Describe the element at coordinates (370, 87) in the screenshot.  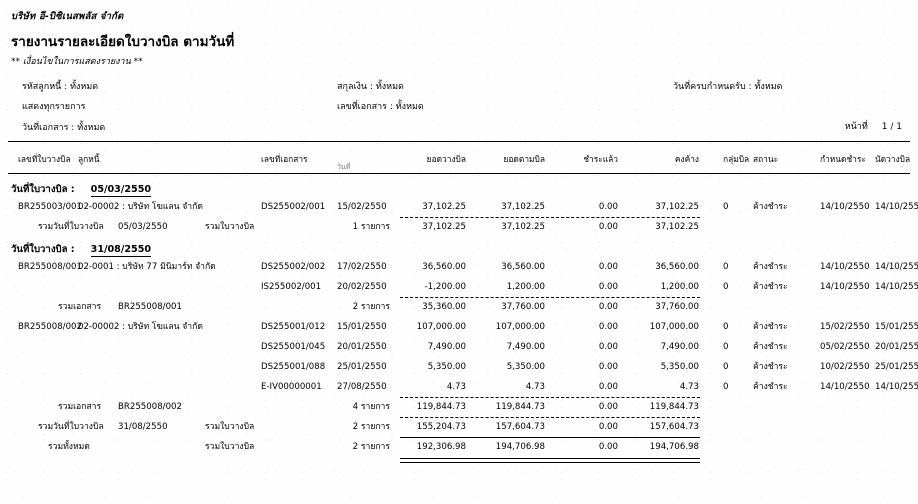
I see `criteria-currency: สกุลเงิน : ทั้งหมด` at that location.